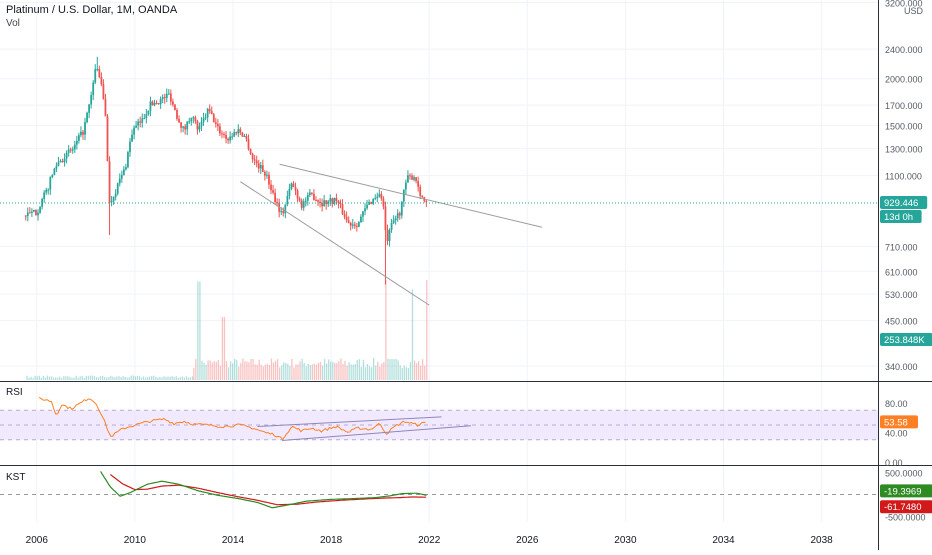 The image size is (932, 555). I want to click on price-tick-label: 3200.000, so click(904, 4).